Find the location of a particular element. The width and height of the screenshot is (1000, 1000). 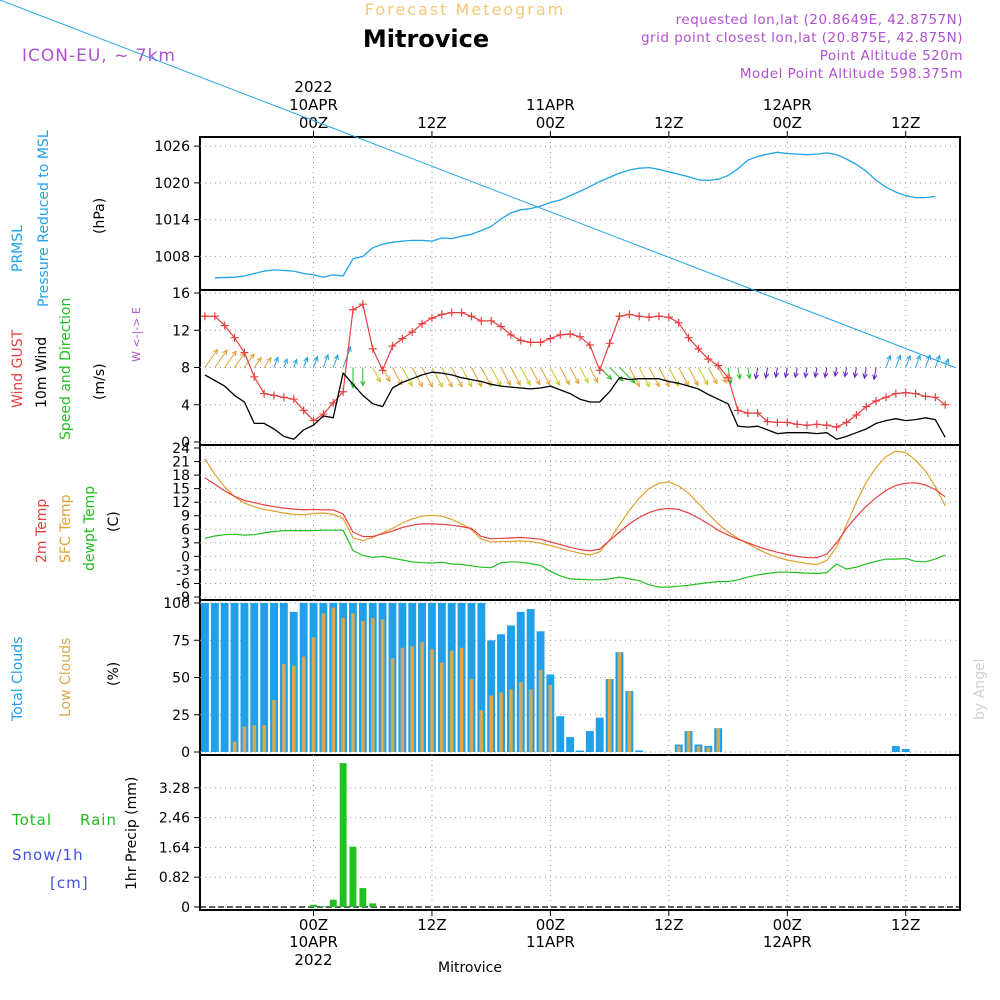

precip-bar is located at coordinates (343, 835).